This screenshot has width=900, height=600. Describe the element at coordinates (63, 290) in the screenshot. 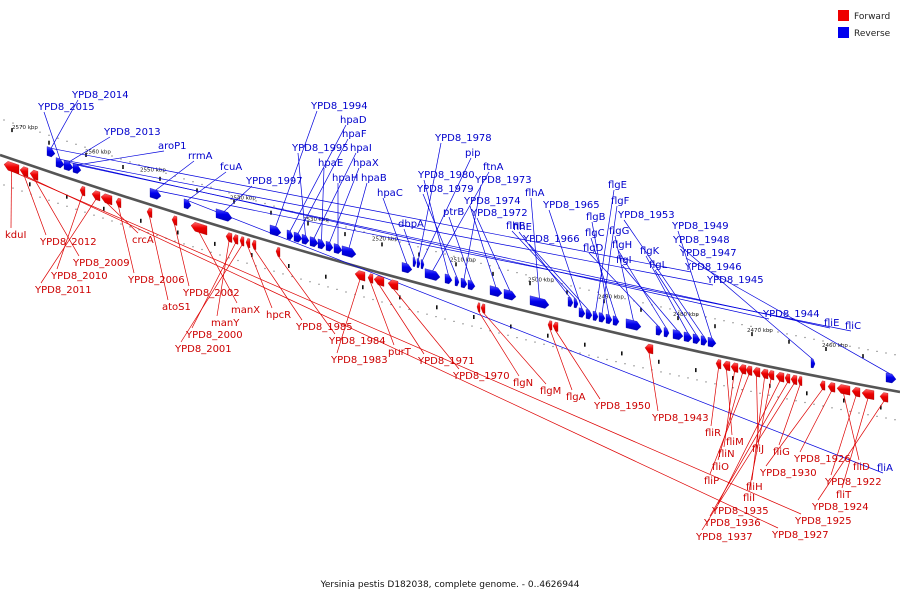

I see `forward-gene-label: YPD8_2011` at that location.